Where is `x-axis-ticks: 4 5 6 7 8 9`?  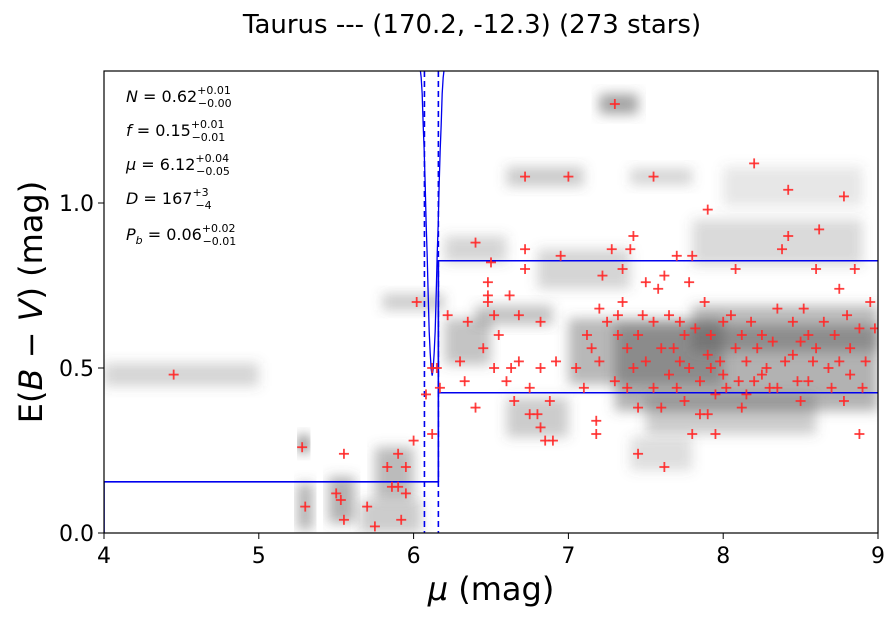
x-axis-ticks: 4 5 6 7 8 9 is located at coordinates (491, 551).